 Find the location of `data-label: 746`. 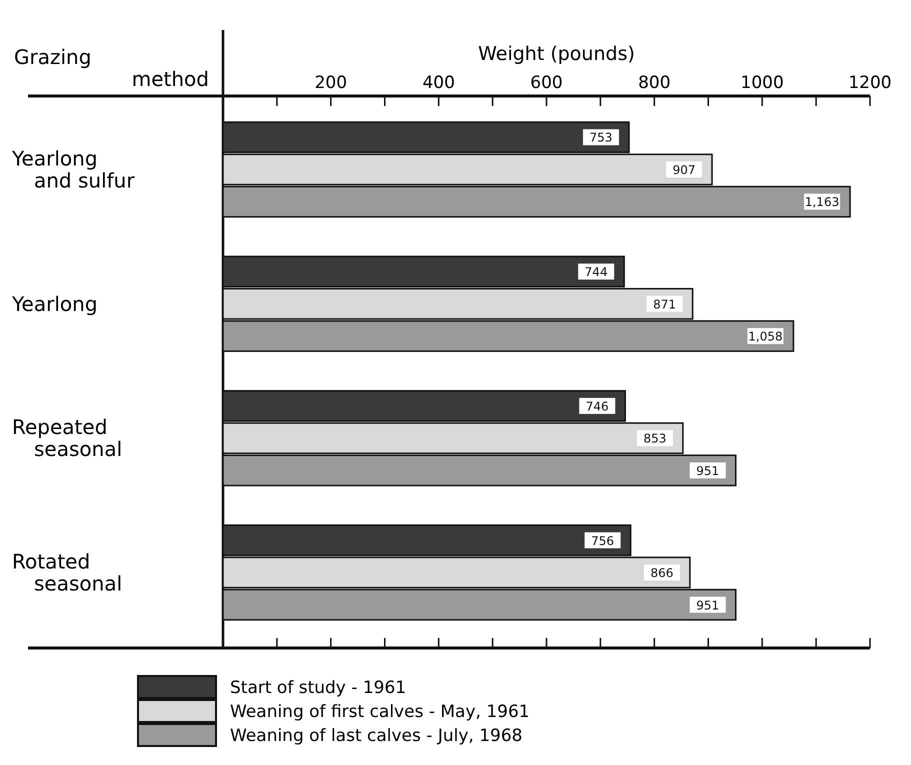

data-label: 746 is located at coordinates (597, 406).